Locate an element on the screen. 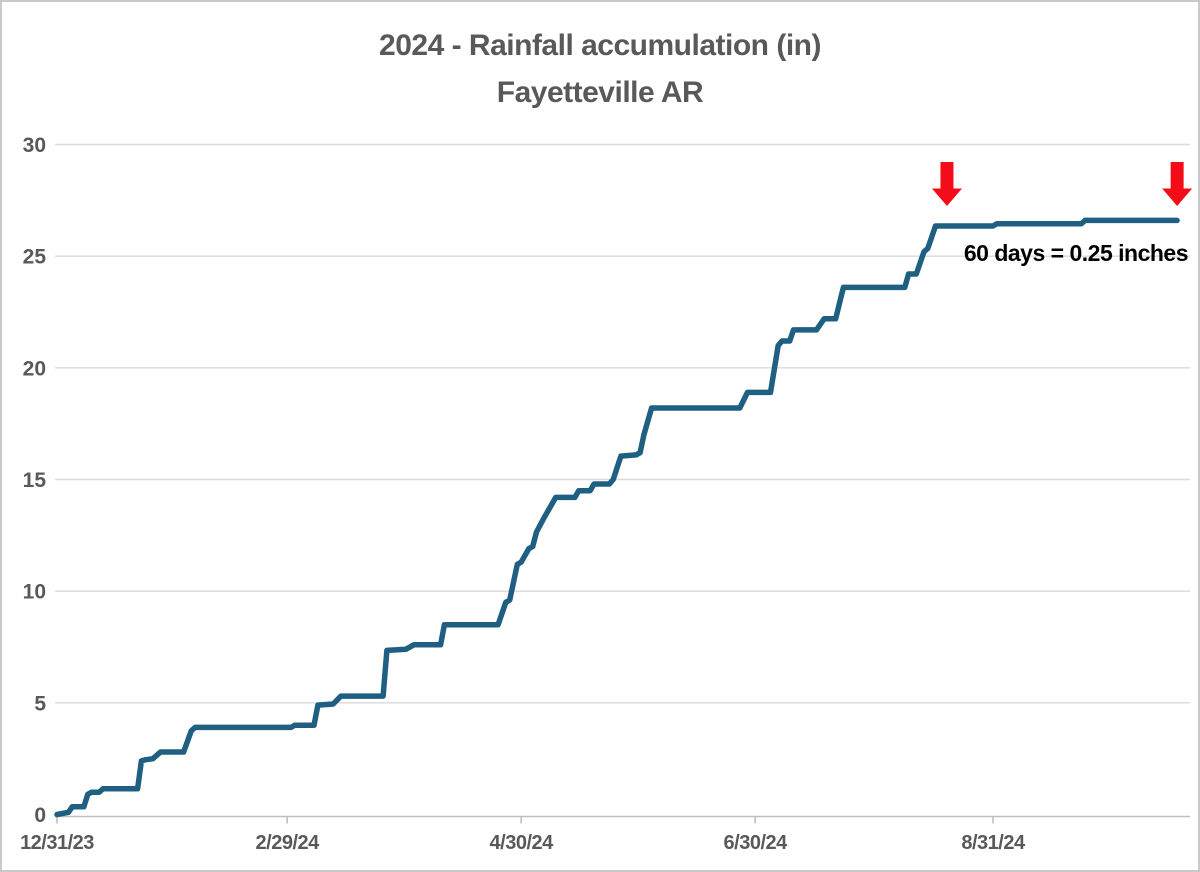 The image size is (1200, 872). chart-title-line2: Fayetteville AR is located at coordinates (600, 92).